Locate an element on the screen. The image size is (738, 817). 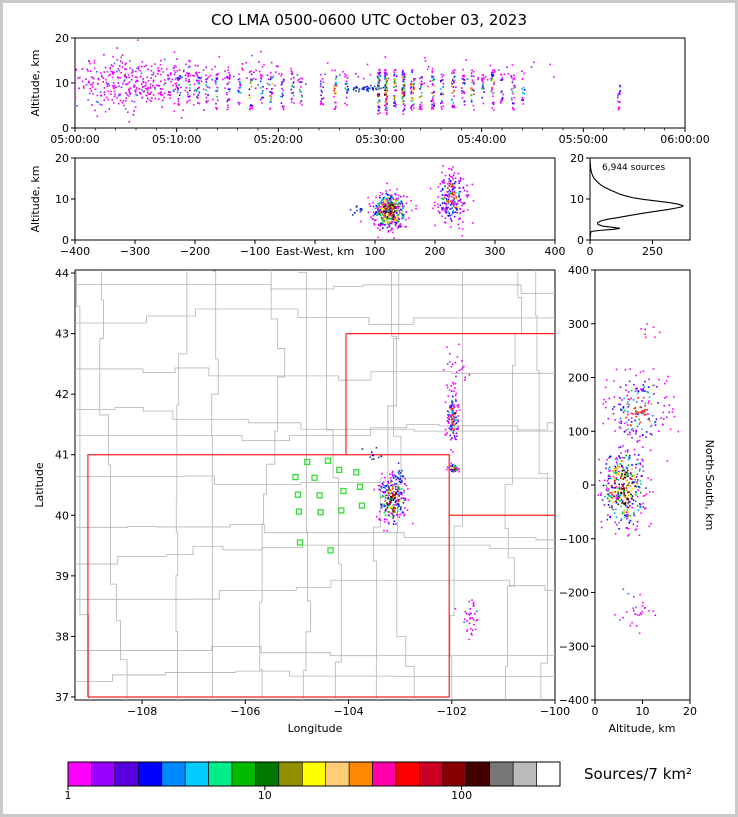
sources-count-annotation: 6,944 sources is located at coordinates (634, 168).